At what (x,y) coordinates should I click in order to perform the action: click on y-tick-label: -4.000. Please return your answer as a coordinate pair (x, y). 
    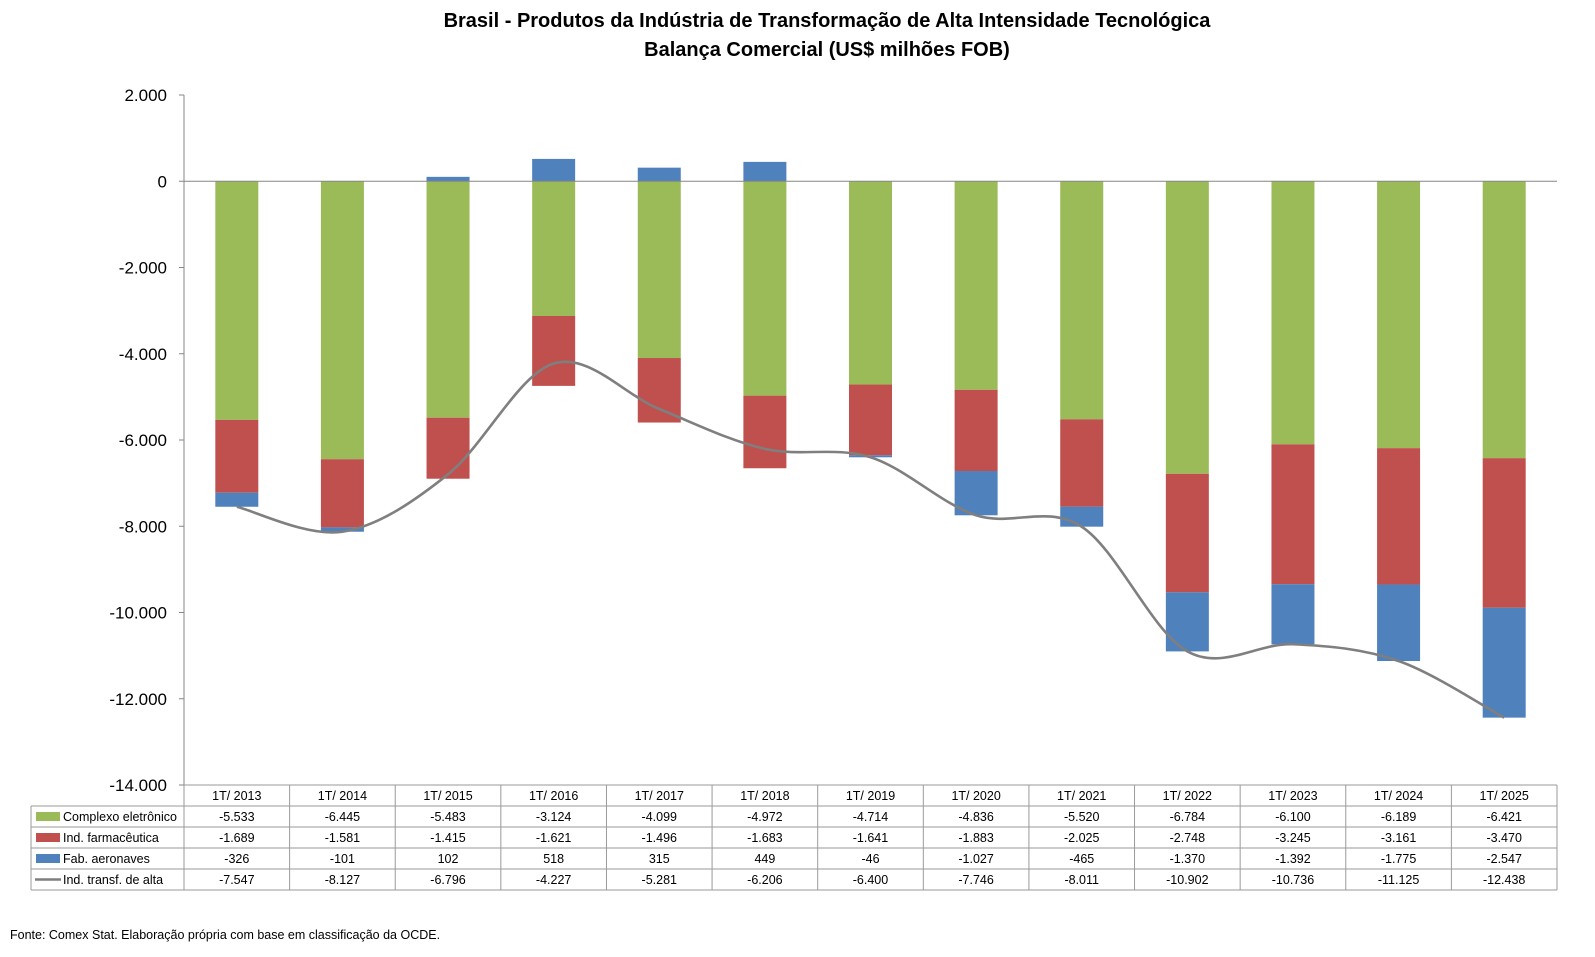
    Looking at the image, I should click on (143, 354).